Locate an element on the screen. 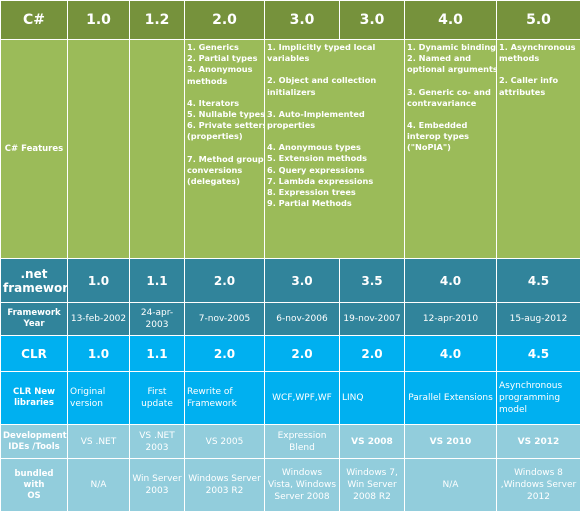  feature-item: 2. Named and is located at coordinates (450, 58).